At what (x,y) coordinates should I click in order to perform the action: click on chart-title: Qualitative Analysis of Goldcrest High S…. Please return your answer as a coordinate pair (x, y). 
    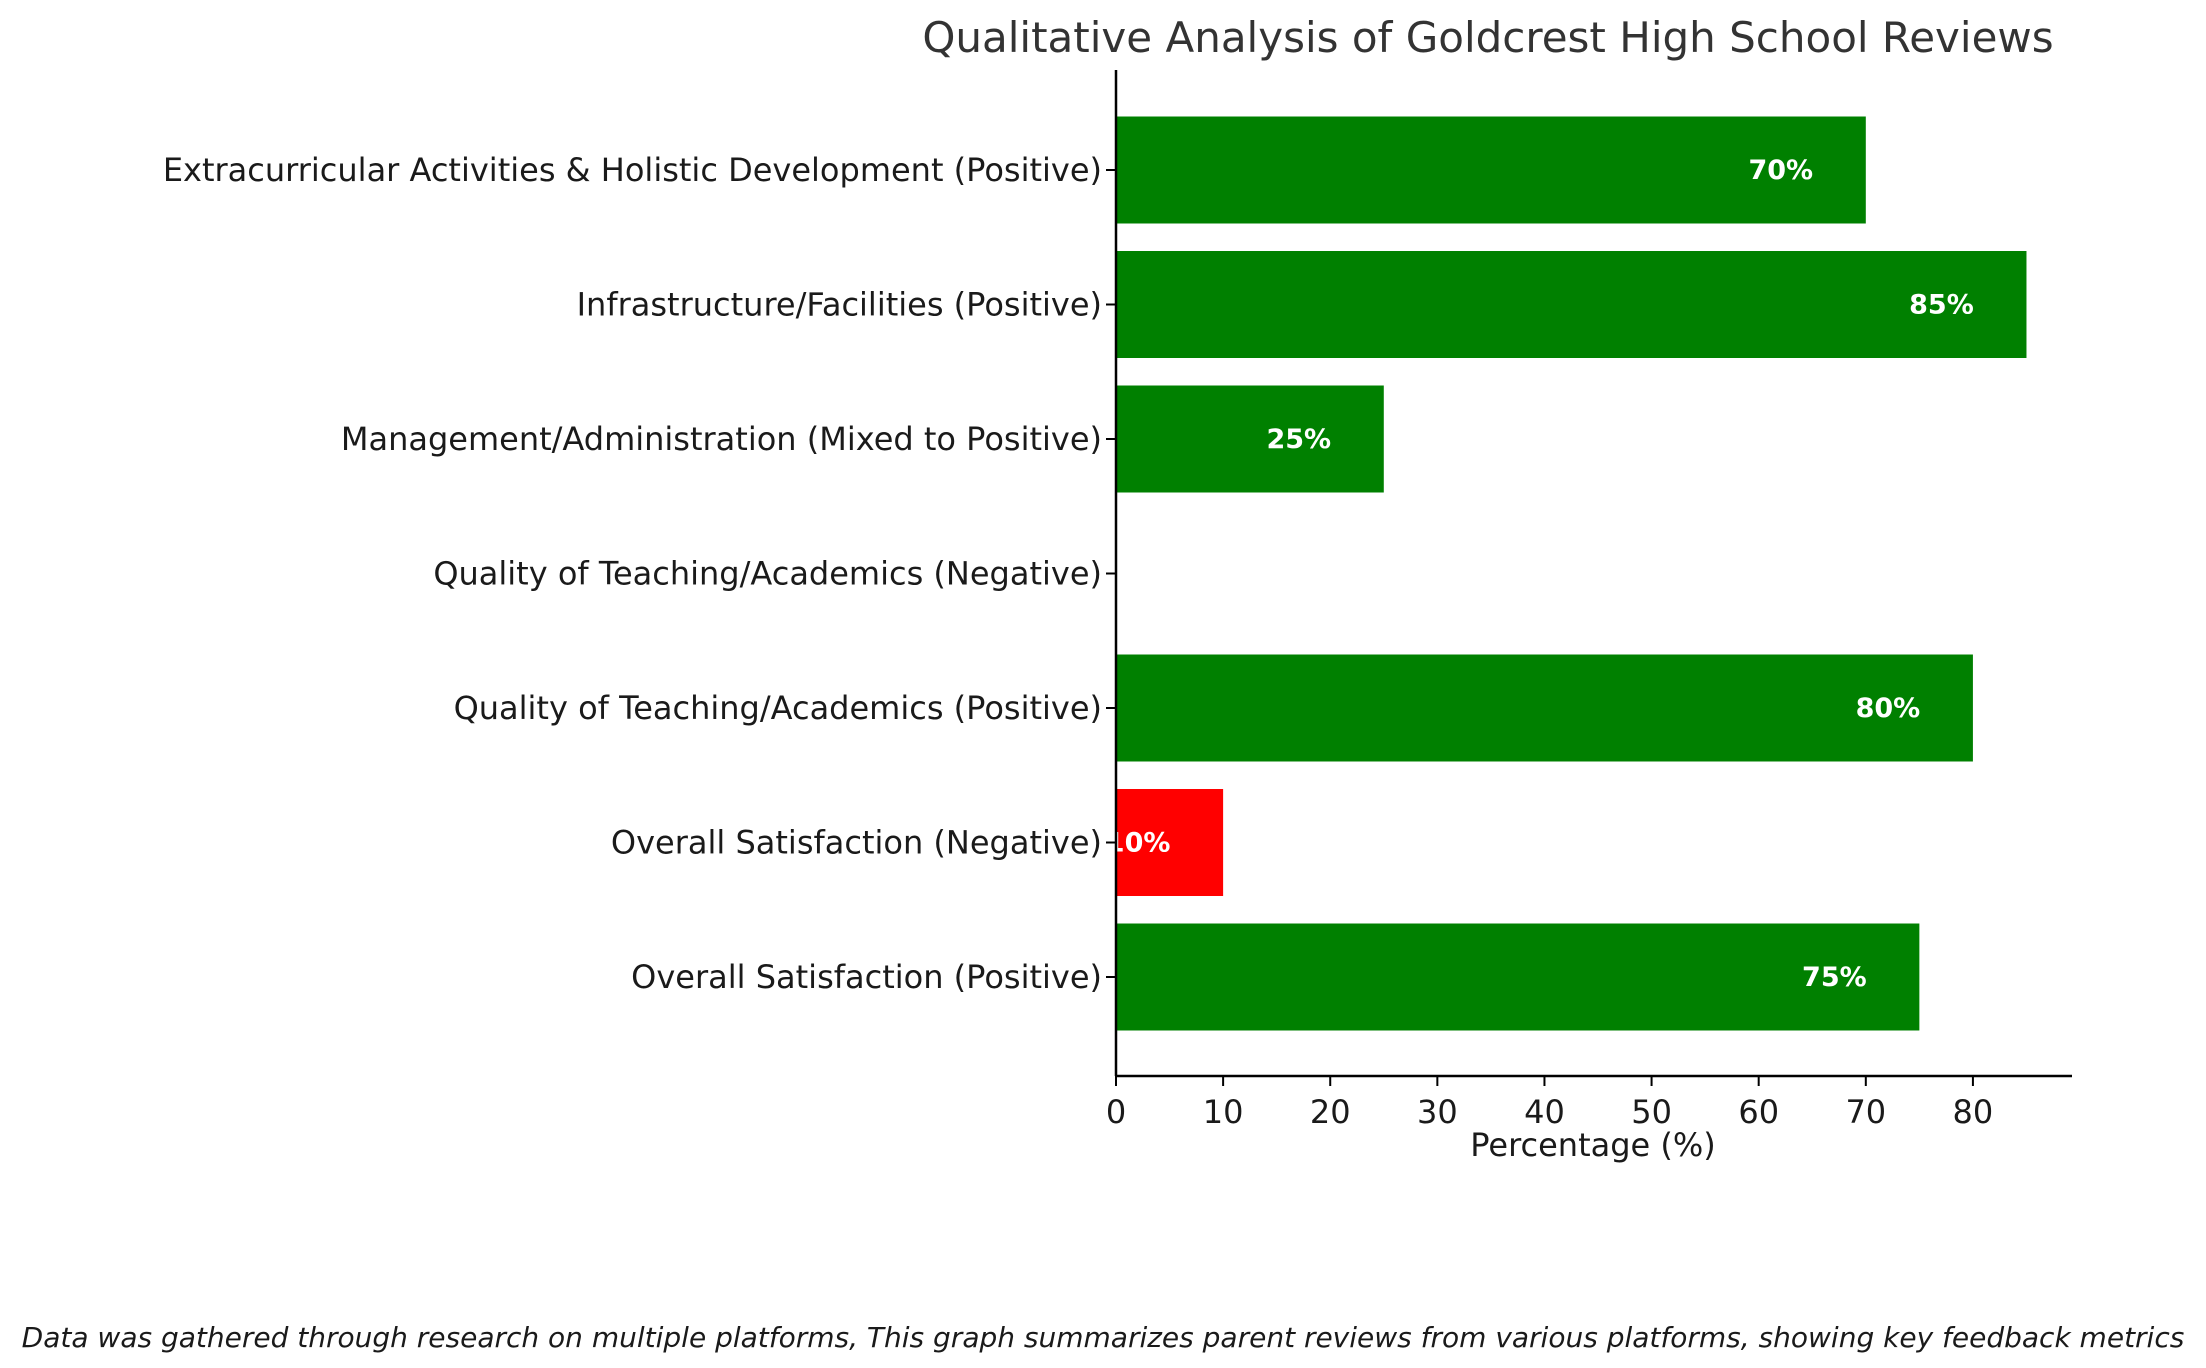
    Looking at the image, I should click on (1487, 37).